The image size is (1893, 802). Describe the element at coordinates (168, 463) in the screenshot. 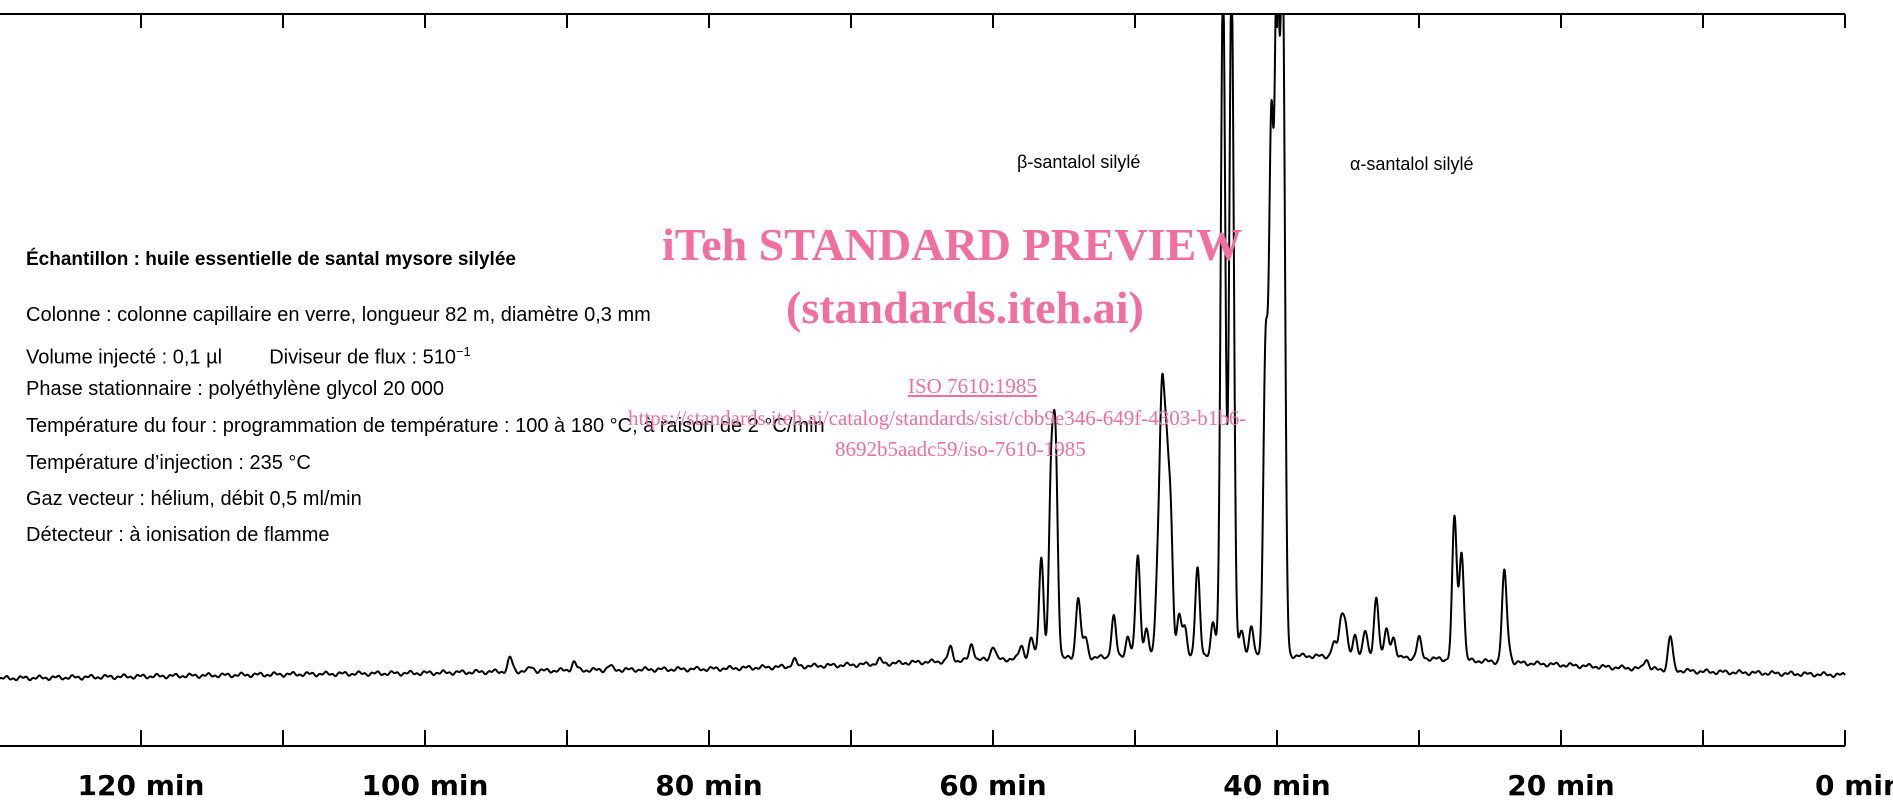

I see `injection-line: Température d’injection : 235 °C` at that location.